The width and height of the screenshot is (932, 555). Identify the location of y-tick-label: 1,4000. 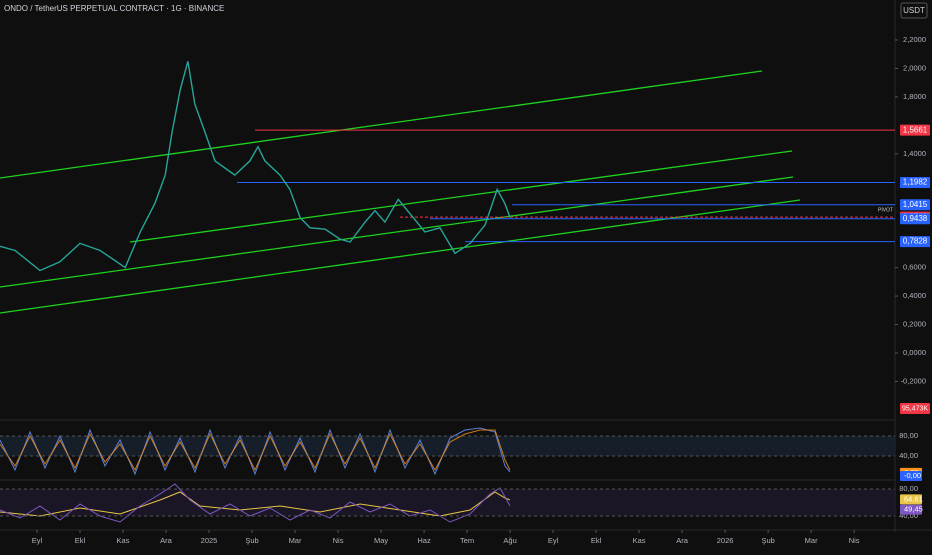
(914, 153).